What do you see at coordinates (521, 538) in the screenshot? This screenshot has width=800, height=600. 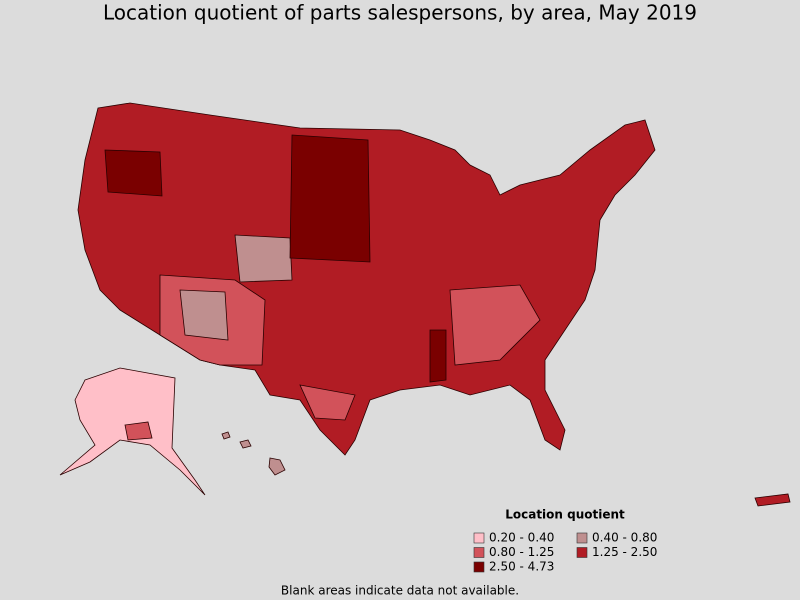 I see `legend-label: 0.20 - 0.40` at bounding box center [521, 538].